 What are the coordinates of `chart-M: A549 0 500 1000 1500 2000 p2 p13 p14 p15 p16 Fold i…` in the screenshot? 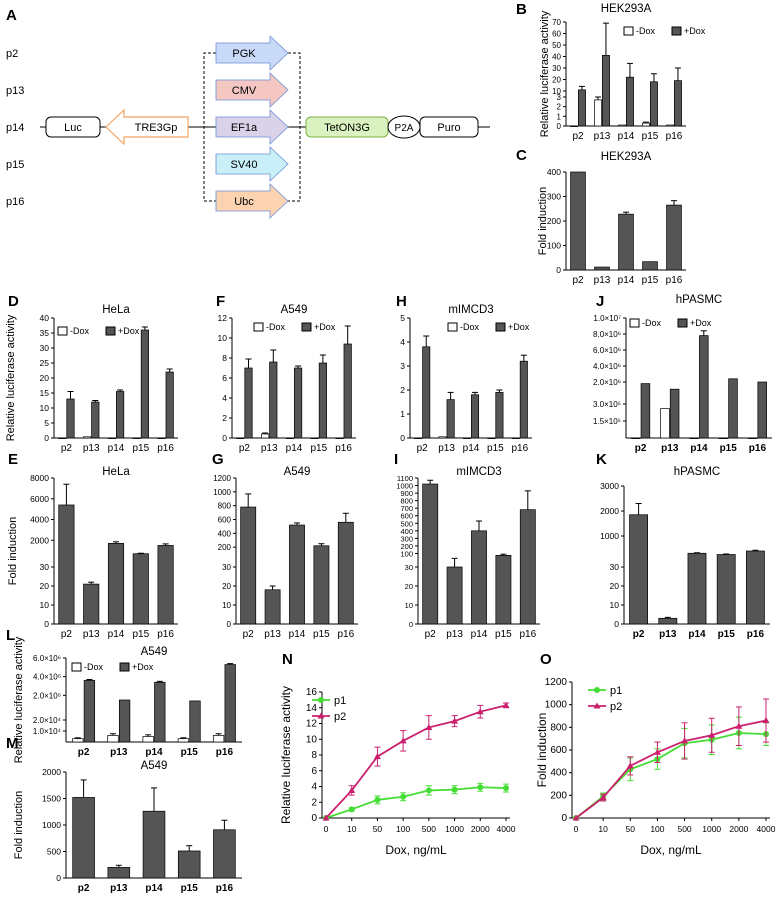 It's located at (127, 827).